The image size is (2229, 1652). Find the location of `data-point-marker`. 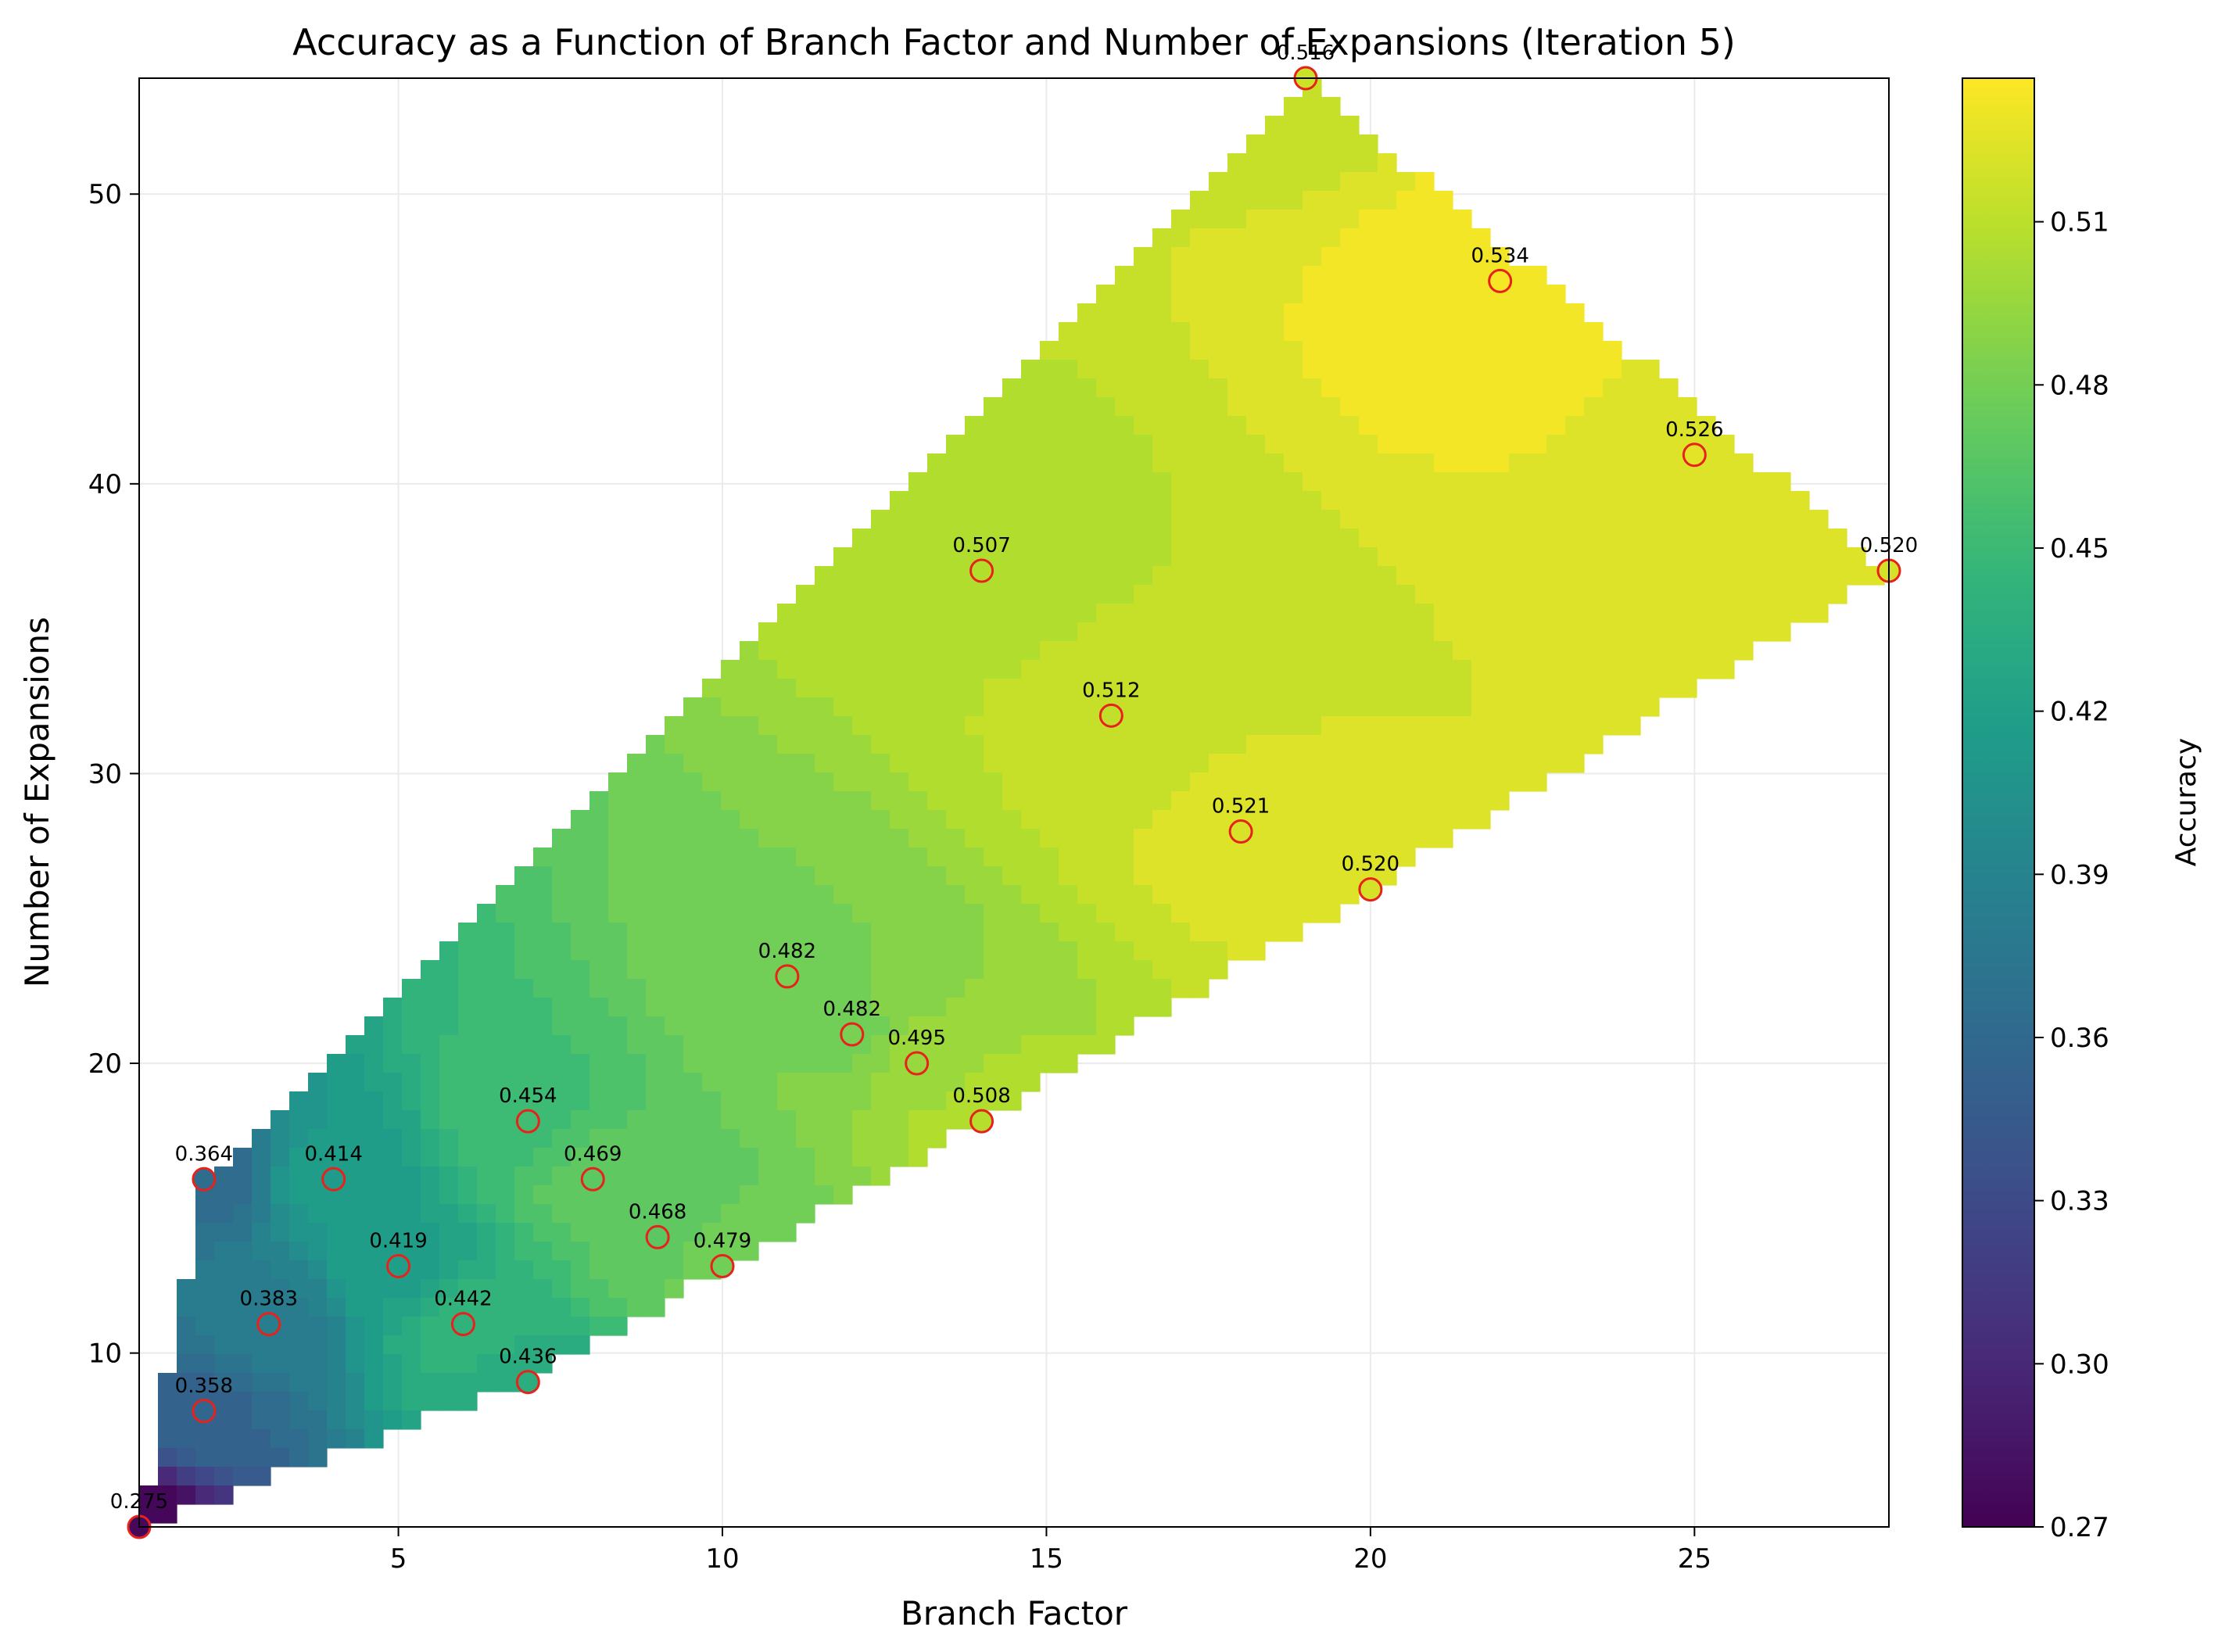

data-point-marker is located at coordinates (592, 1179).